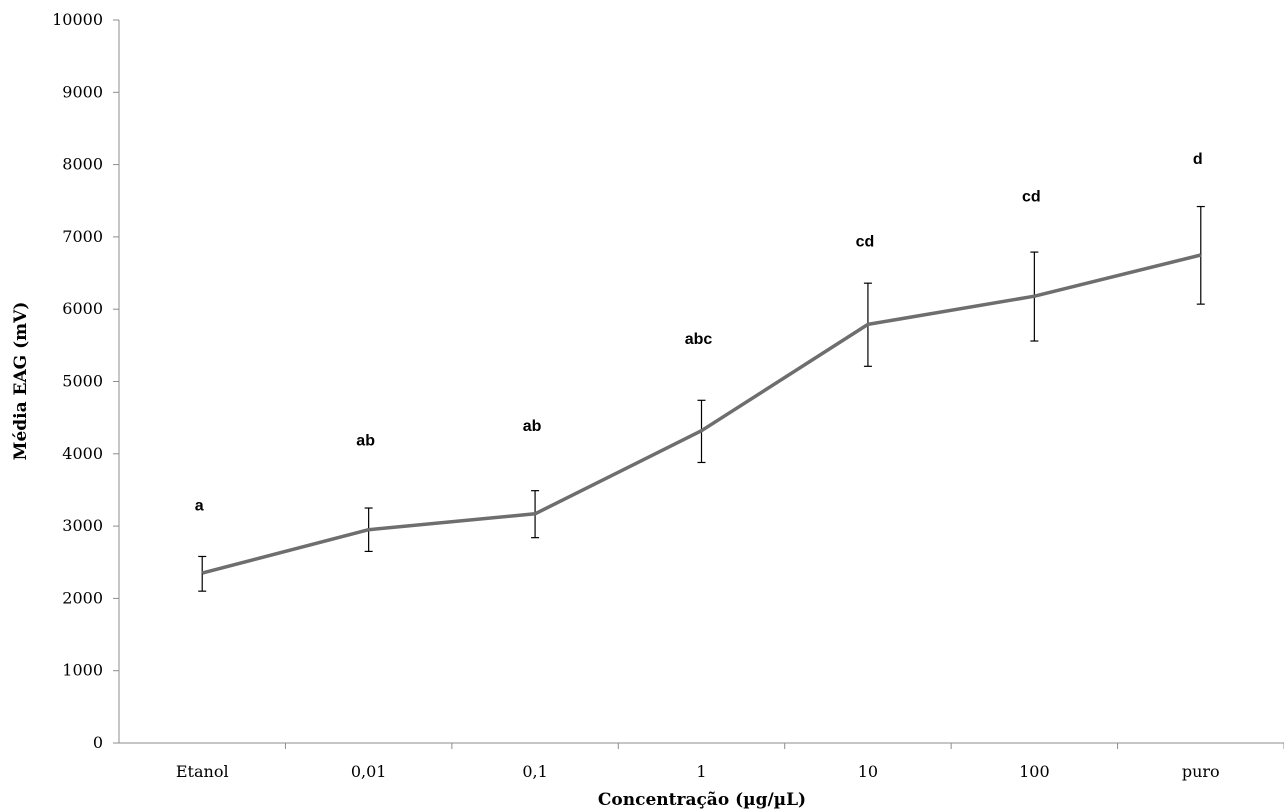 The image size is (1284, 809). I want to click on x-axis-title: Concentração (µg/µL), so click(702, 799).